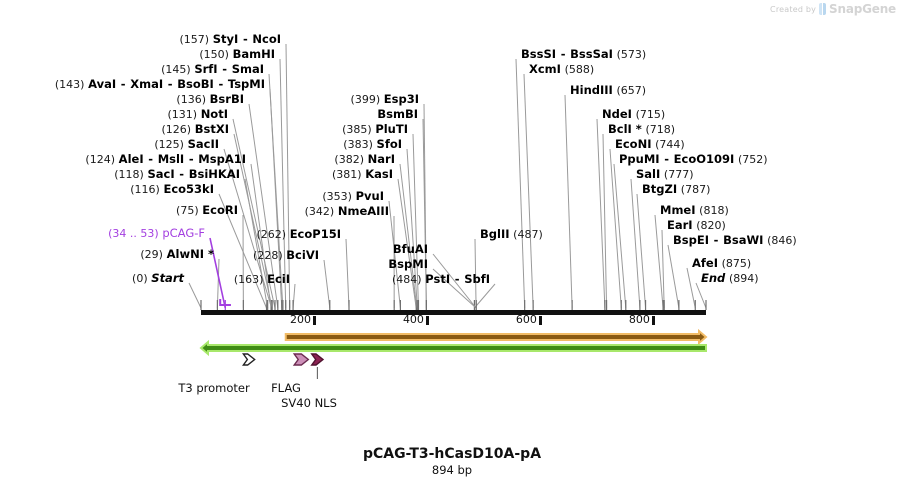  I want to click on site-name: AlwNI *, so click(190, 254).